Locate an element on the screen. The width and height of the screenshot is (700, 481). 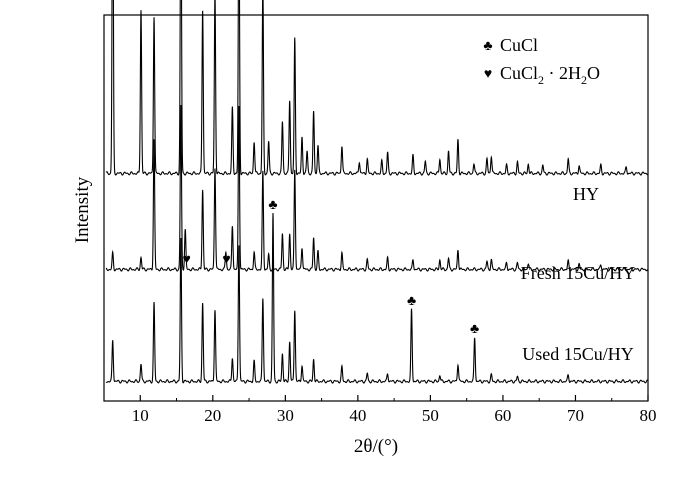
heart-marker-1: ♥ is located at coordinates (226, 259).